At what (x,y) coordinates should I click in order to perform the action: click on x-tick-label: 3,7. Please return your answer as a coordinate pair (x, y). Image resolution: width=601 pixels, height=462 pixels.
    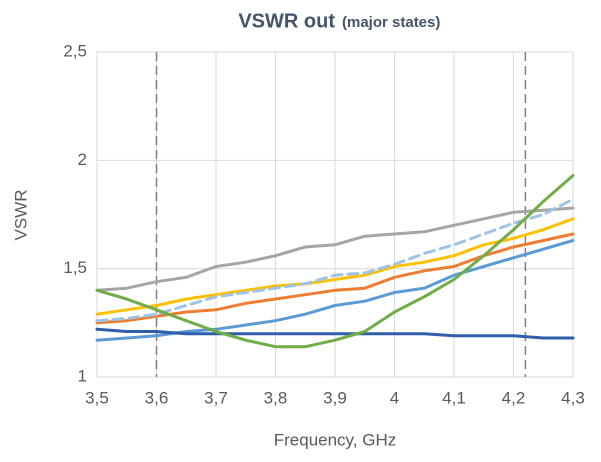
    Looking at the image, I should click on (216, 397).